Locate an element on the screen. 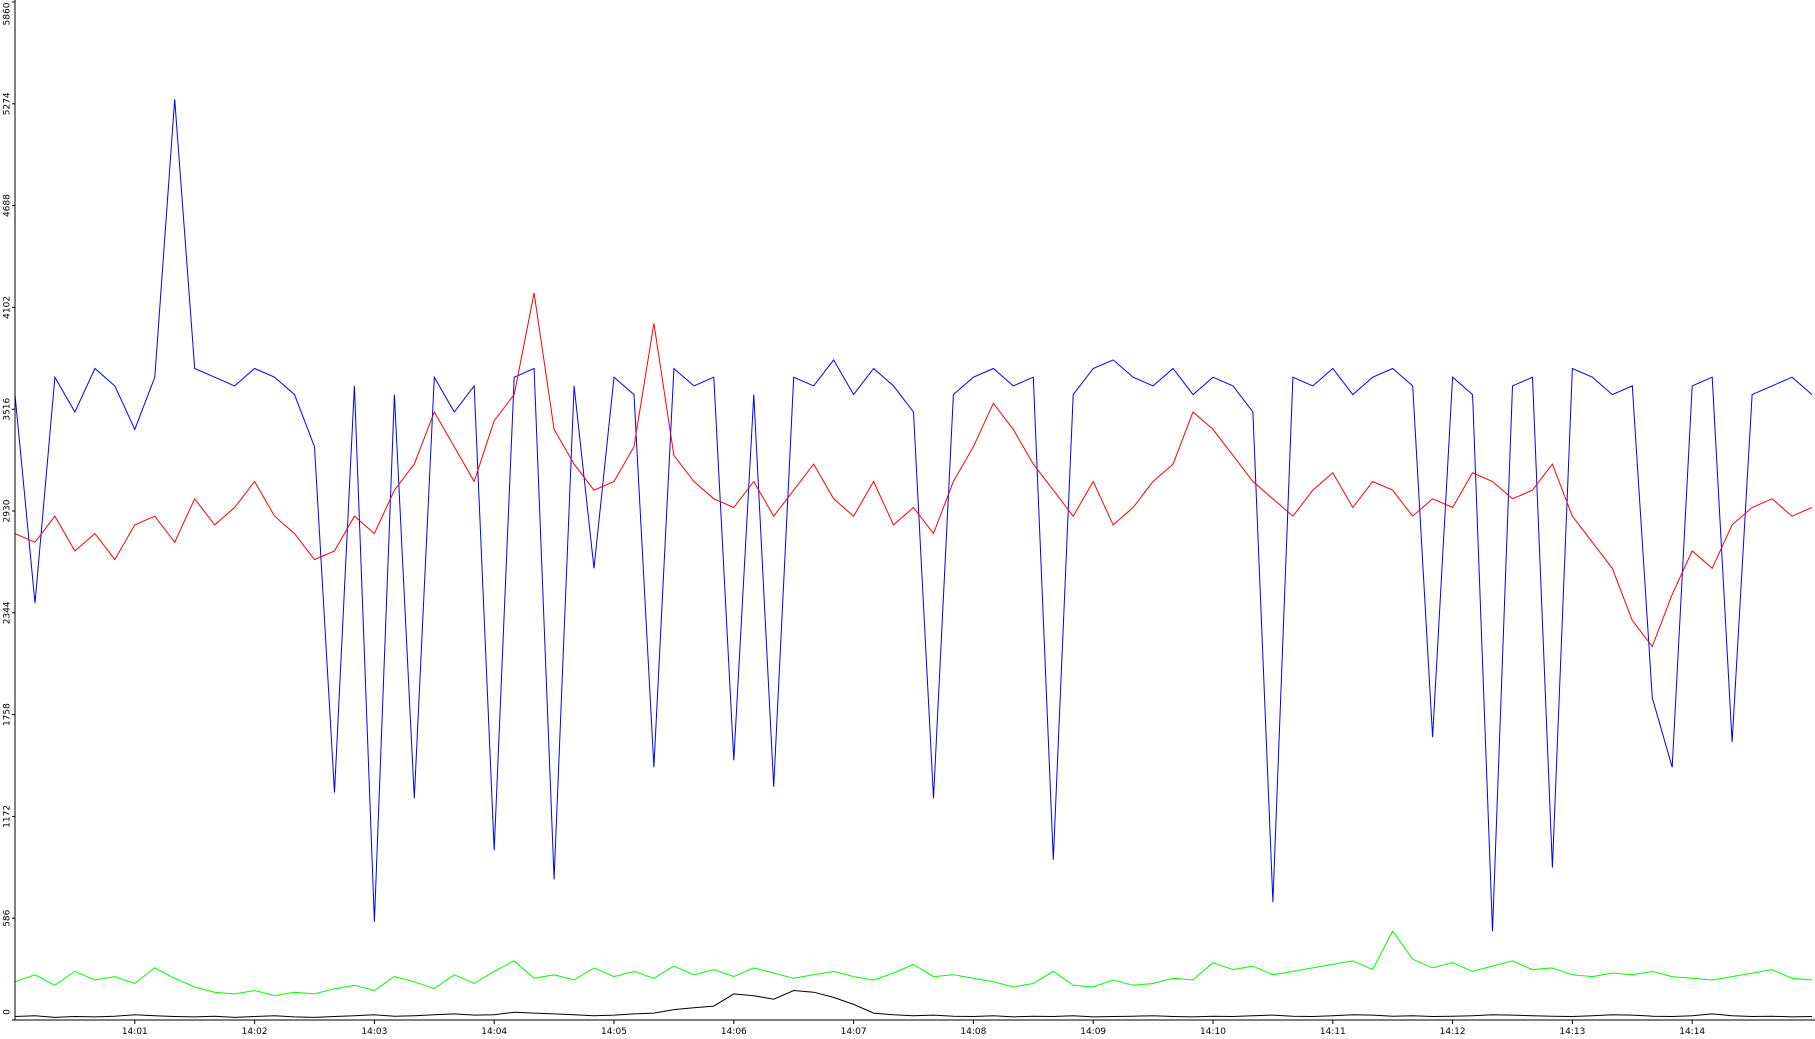 The image size is (1815, 1039). x-tick-label: 14:01 is located at coordinates (135, 1032).